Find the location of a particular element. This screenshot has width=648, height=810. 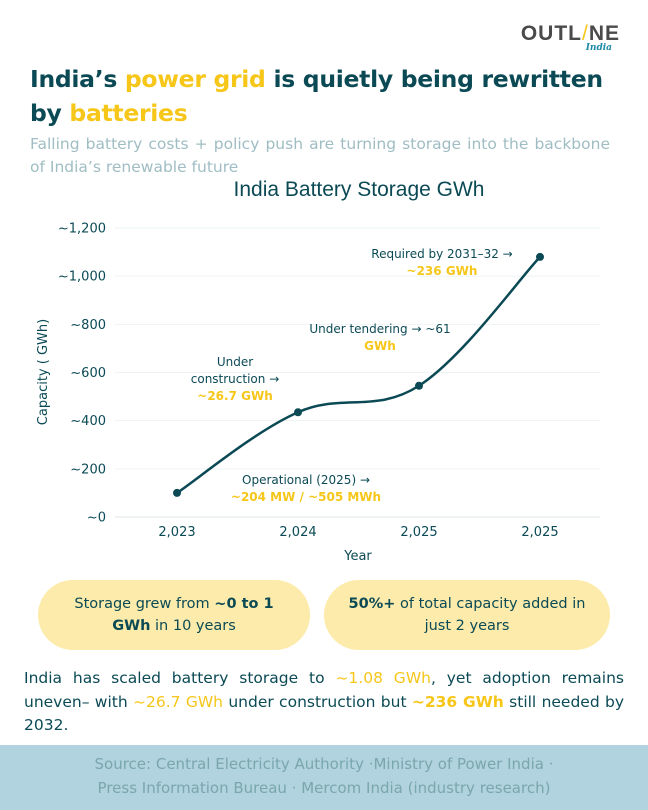

annotation: Under construction → ~26.7 GWh is located at coordinates (235, 379).